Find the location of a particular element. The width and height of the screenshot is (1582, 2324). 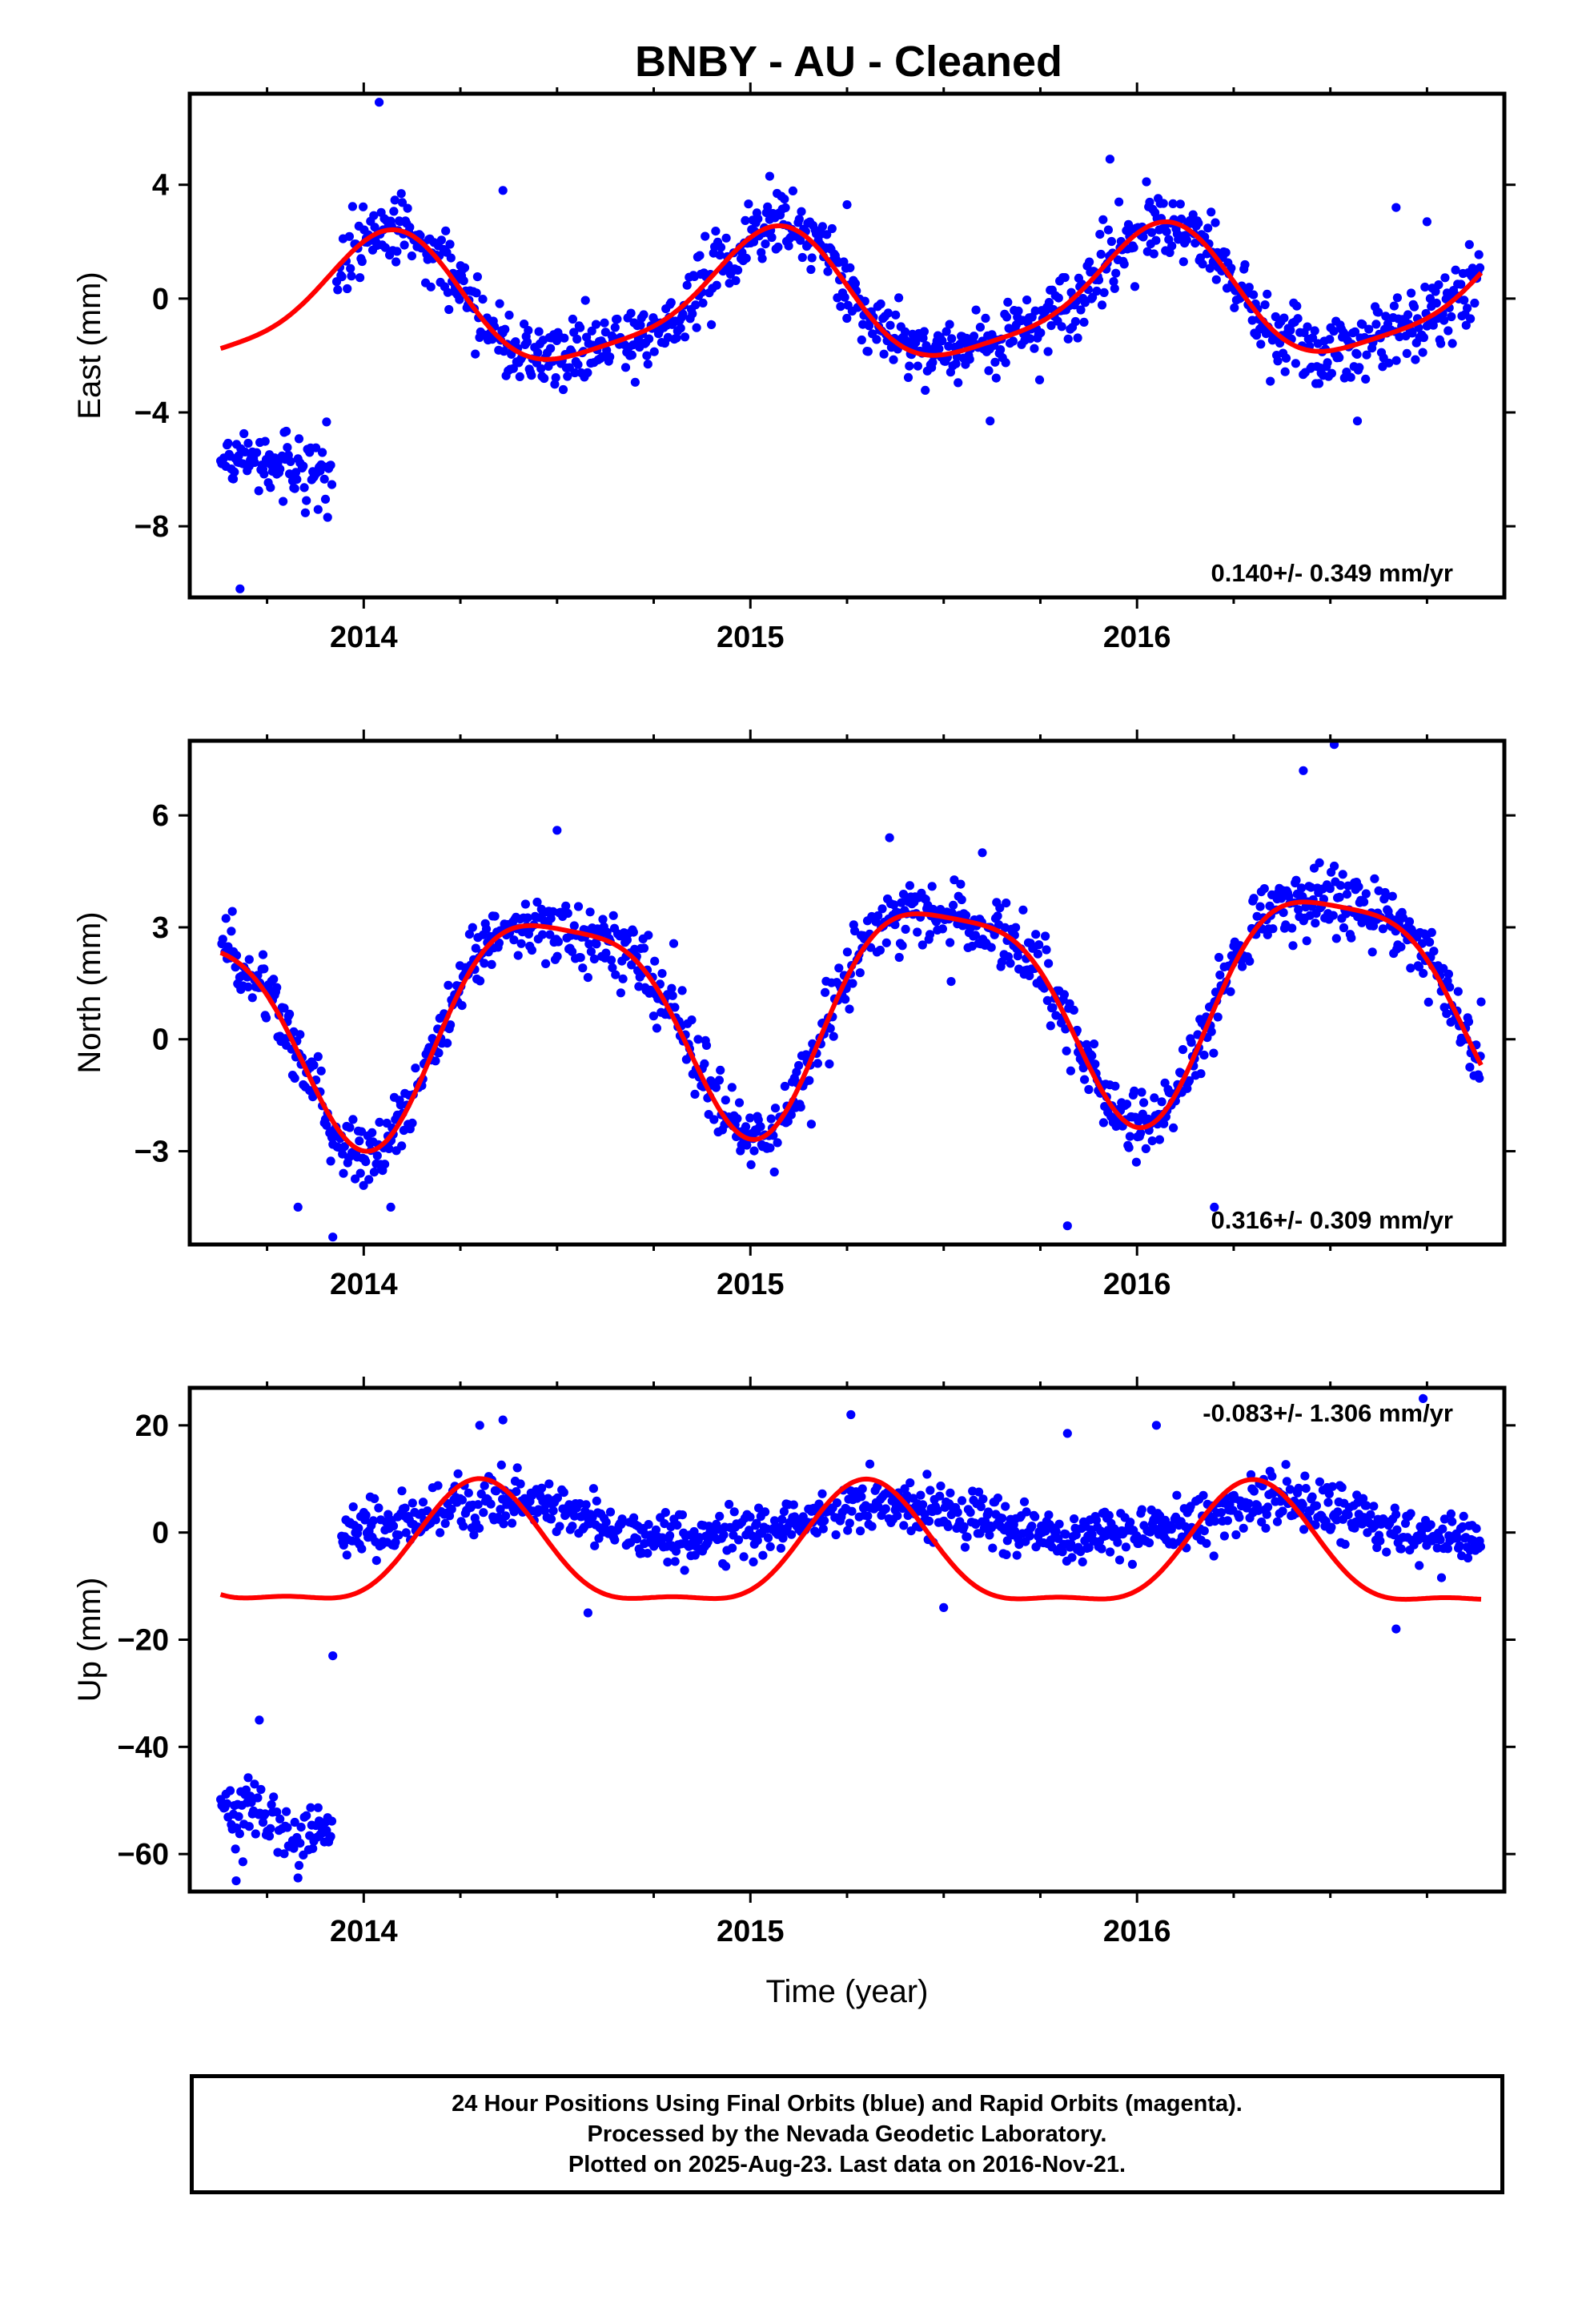

north-y-tick-label: −3 is located at coordinates (152, 1152).